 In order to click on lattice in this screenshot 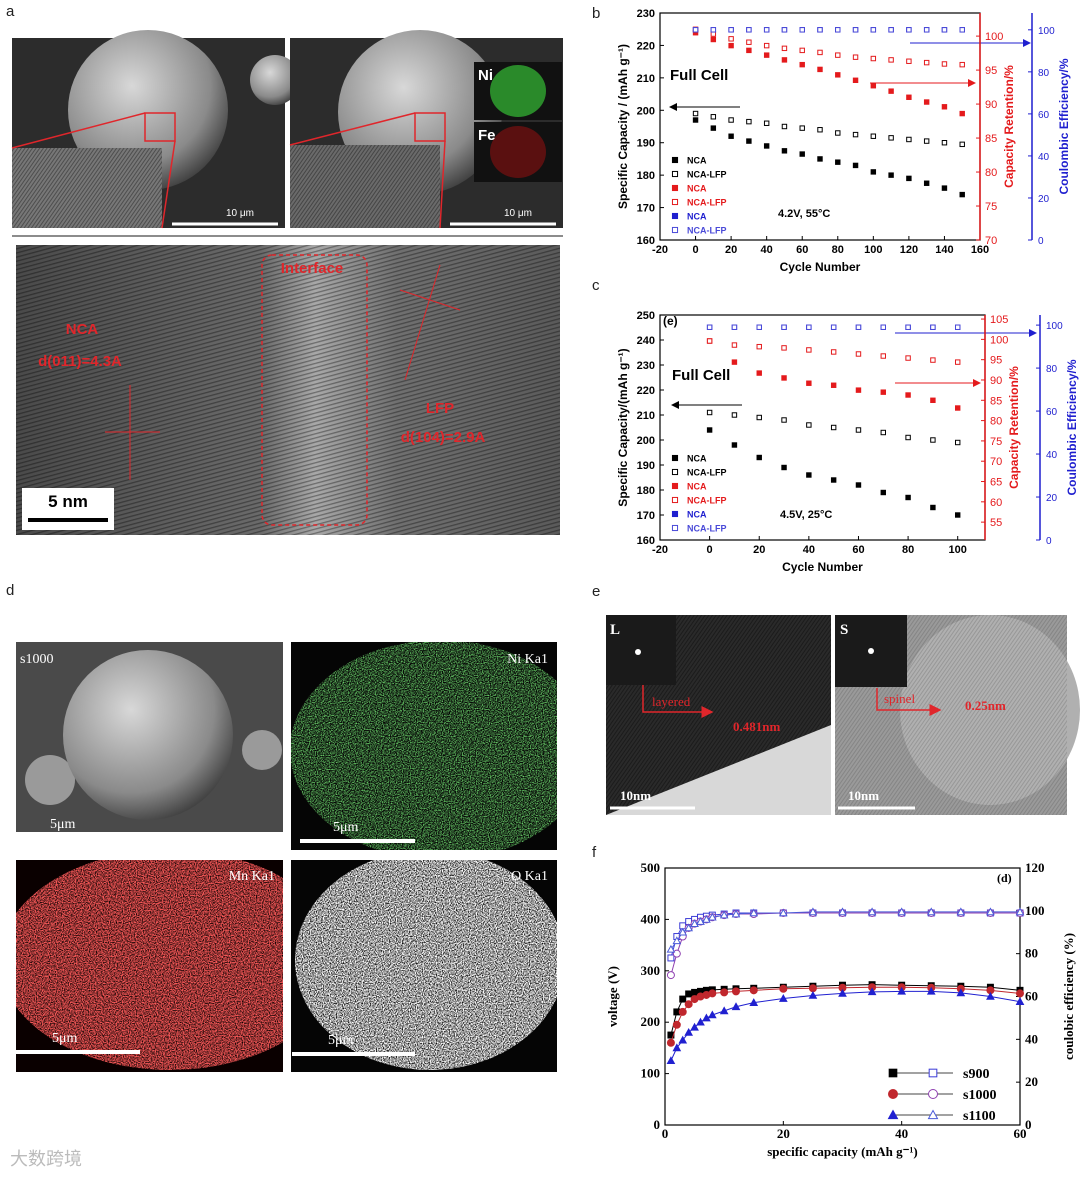, I will do `click(288, 390)`.